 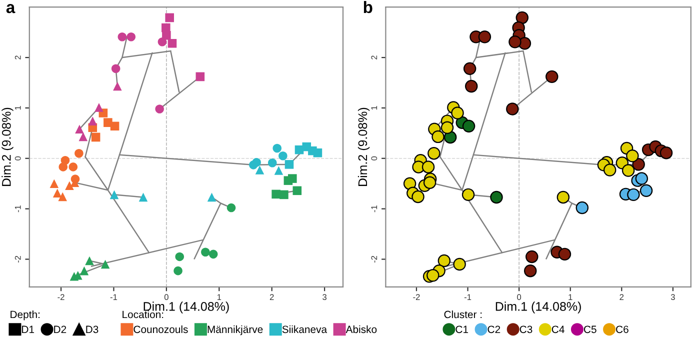 What do you see at coordinates (622, 330) in the screenshot?
I see `legend-label: C6` at bounding box center [622, 330].